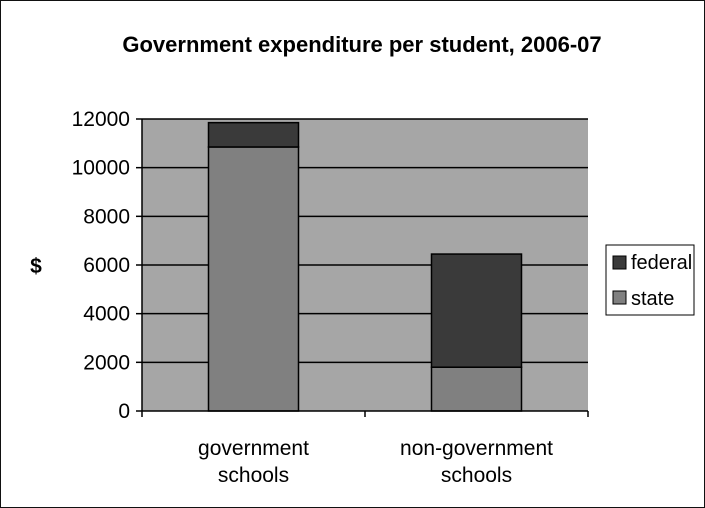 The width and height of the screenshot is (705, 508). What do you see at coordinates (106, 362) in the screenshot?
I see `y-tick-label: 2000` at bounding box center [106, 362].